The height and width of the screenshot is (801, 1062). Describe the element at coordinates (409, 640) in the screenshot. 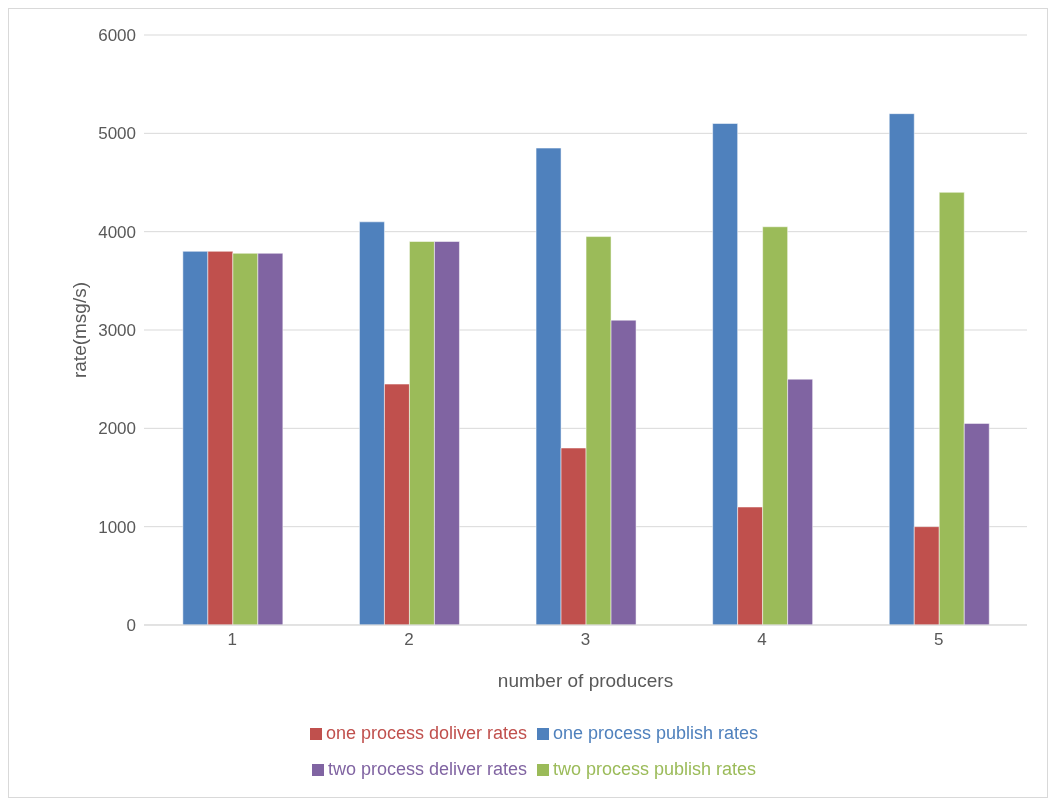

I see `x-tick-label: 2` at that location.